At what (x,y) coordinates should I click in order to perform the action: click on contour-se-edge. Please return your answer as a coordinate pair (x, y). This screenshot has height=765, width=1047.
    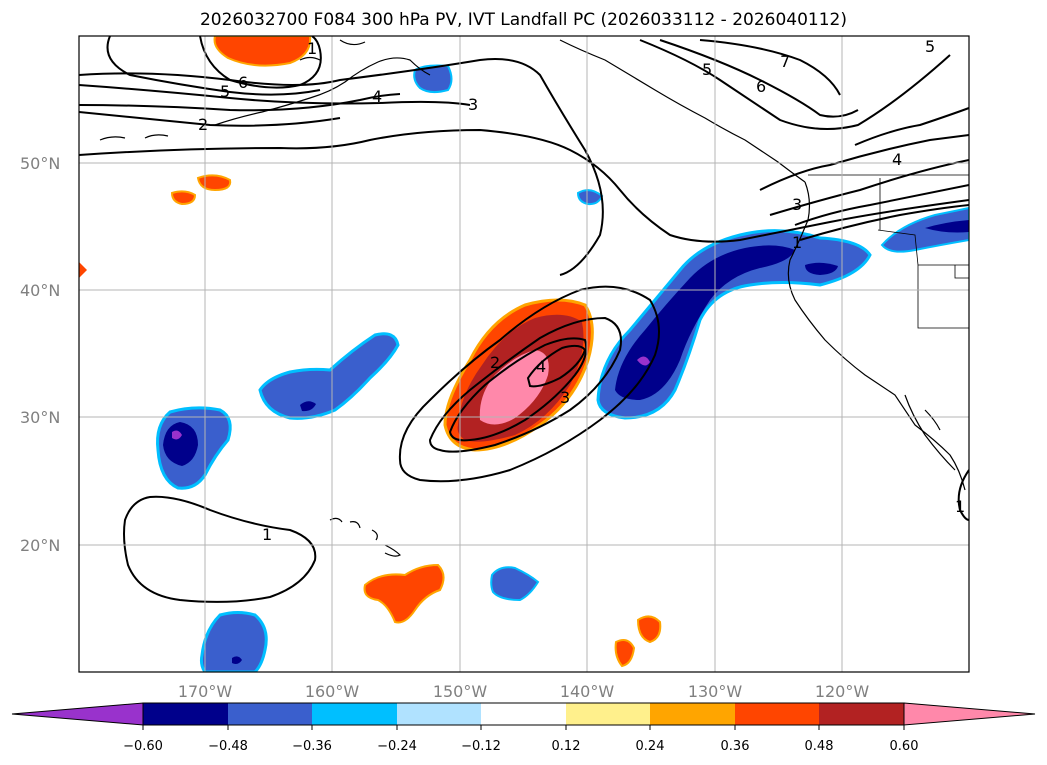
    Looking at the image, I should click on (963, 495).